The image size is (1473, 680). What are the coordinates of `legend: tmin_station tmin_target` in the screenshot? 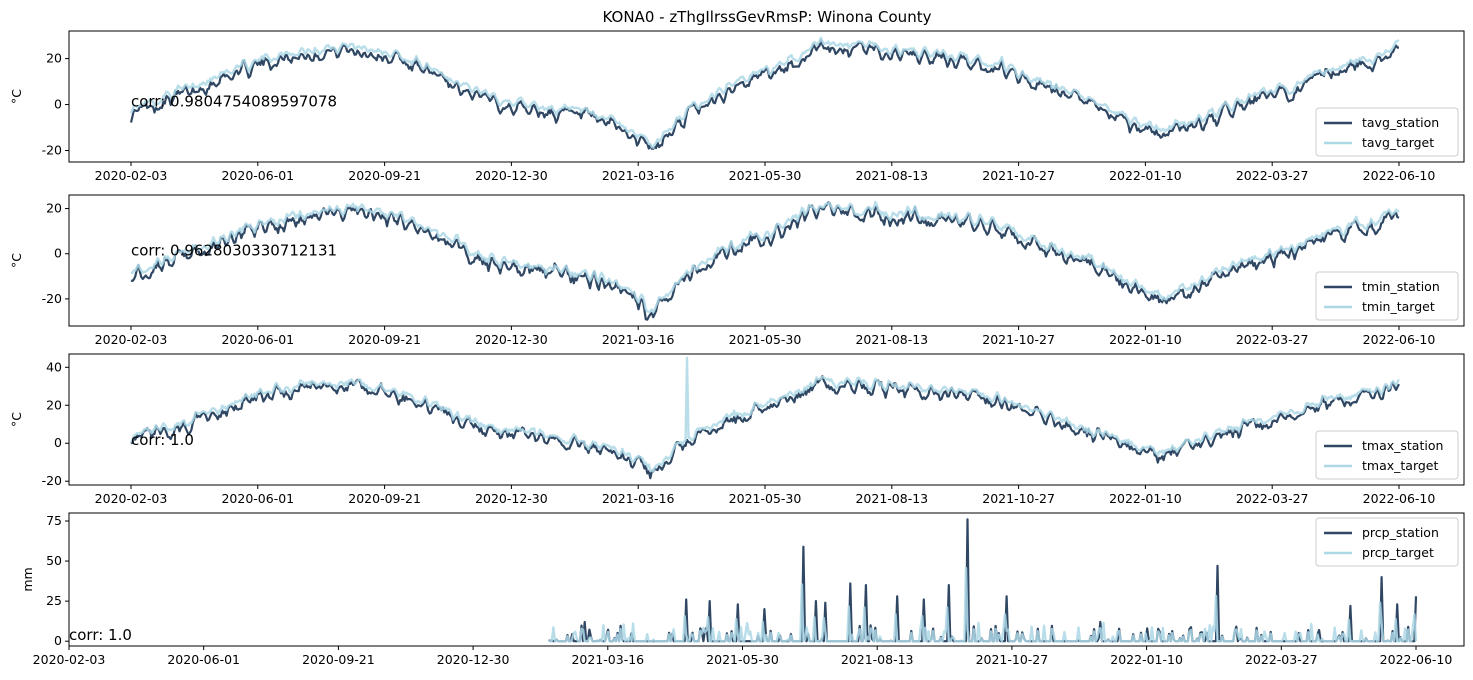 It's located at (1387, 296).